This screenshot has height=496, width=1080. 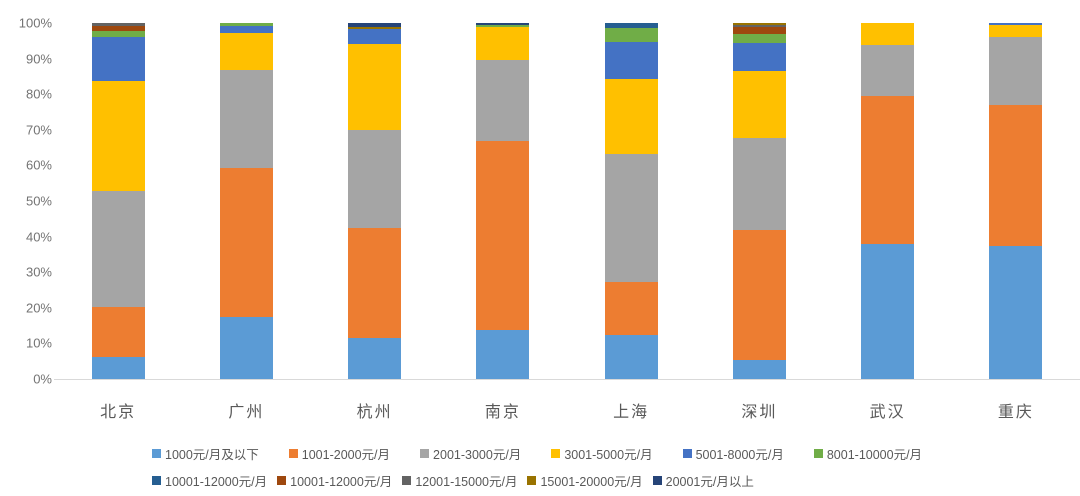 What do you see at coordinates (38, 201) in the screenshot?
I see `y-axis-tick-label: 50%` at bounding box center [38, 201].